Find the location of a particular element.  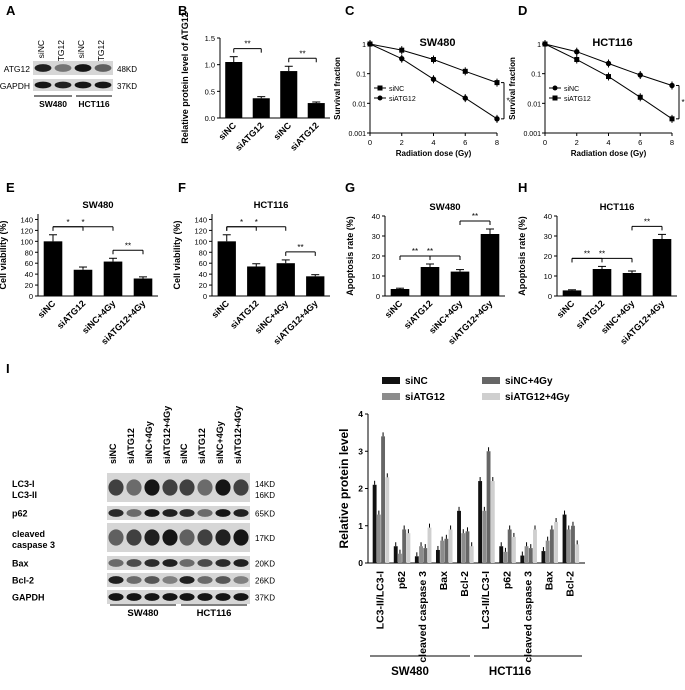

significance-label: * is located at coordinates (256, 222).